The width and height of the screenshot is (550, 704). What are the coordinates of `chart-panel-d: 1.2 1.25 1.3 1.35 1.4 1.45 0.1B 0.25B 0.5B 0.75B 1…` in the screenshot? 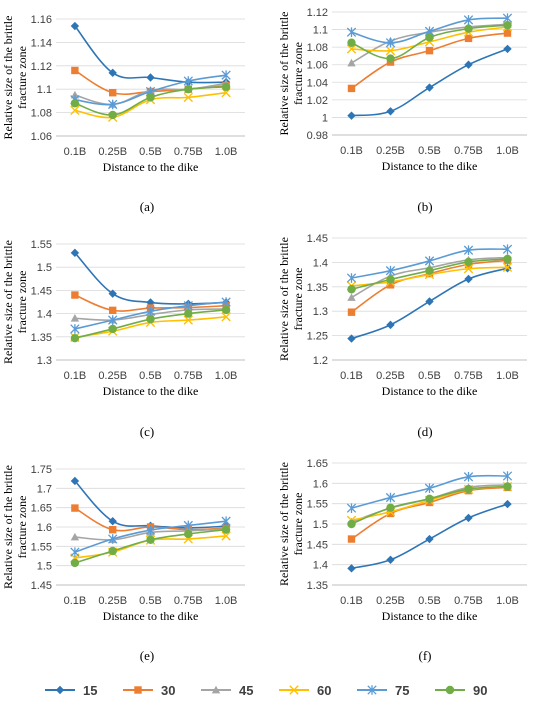 It's located at (402, 336).